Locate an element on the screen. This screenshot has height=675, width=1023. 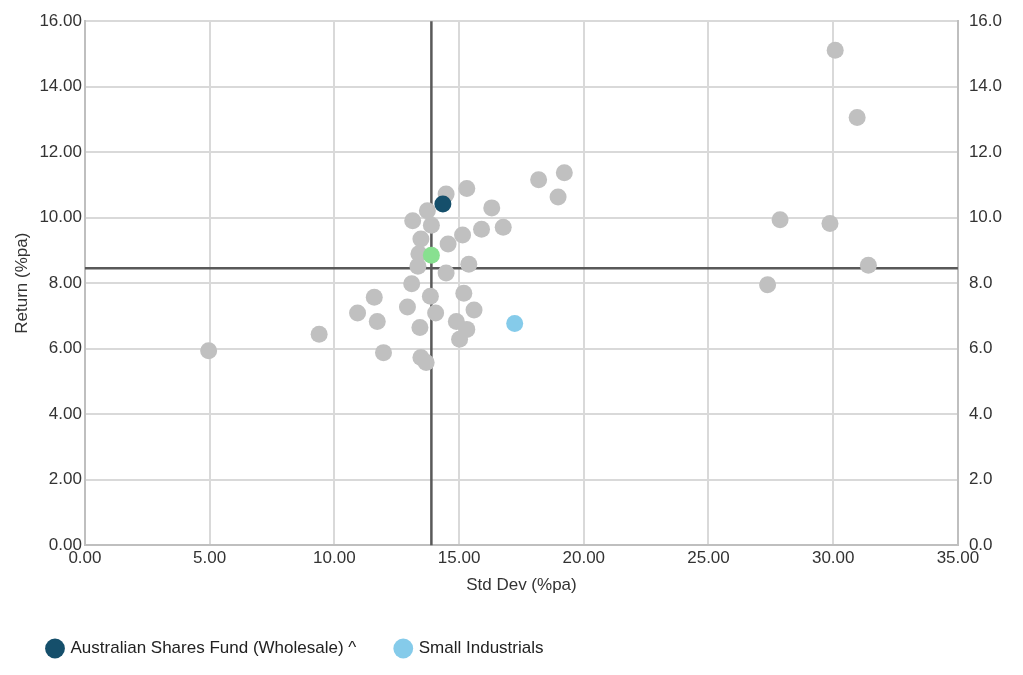
x-tick-label: 5.00 is located at coordinates (210, 558).